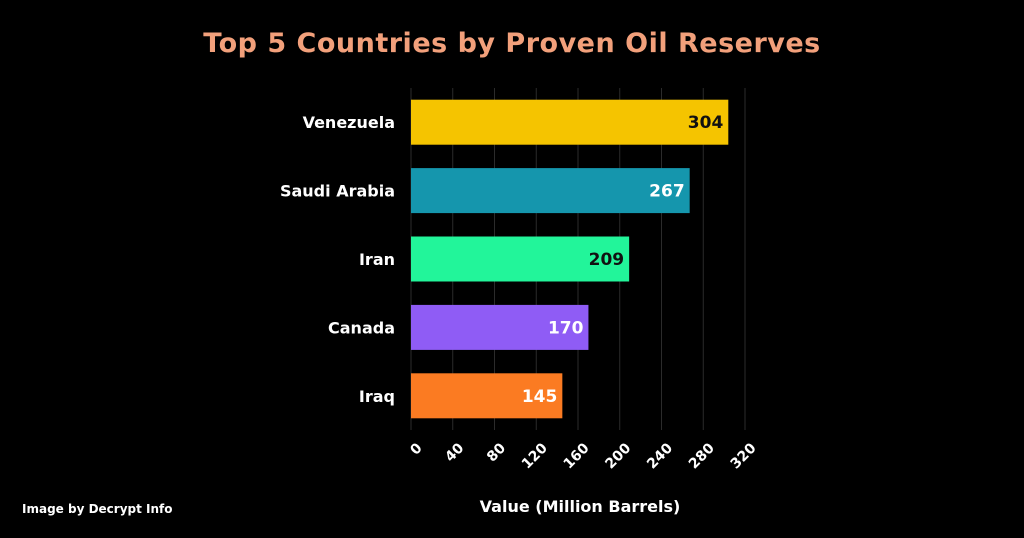 This screenshot has width=1024, height=538. What do you see at coordinates (566, 328) in the screenshot?
I see `value-label-3: 170` at bounding box center [566, 328].